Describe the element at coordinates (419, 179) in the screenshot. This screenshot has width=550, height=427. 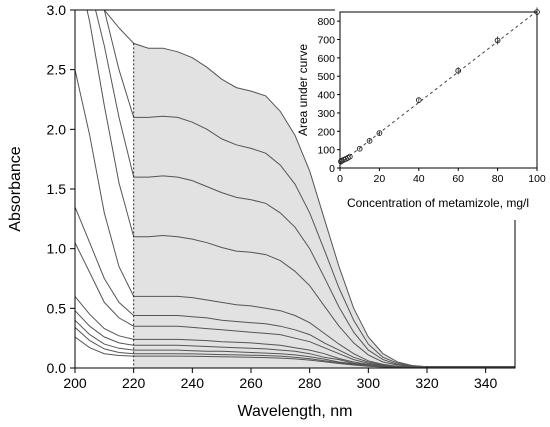
I see `inset-x-tick-label: 40` at that location.